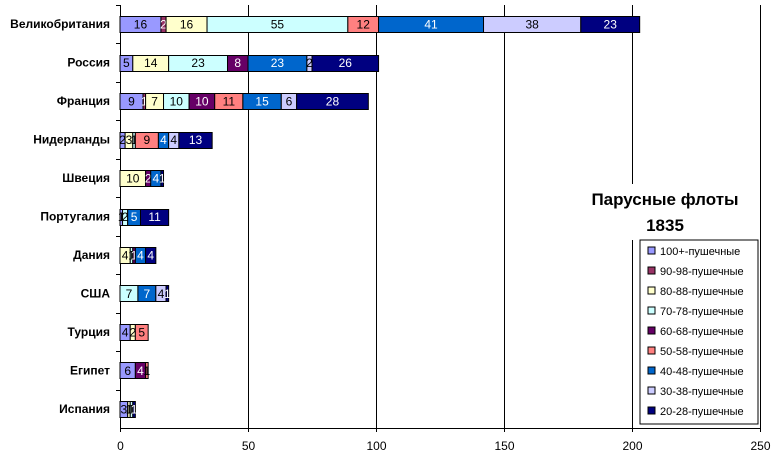 This screenshot has width=780, height=458. What do you see at coordinates (123, 409) in the screenshot?
I see `data-label: 3` at bounding box center [123, 409].